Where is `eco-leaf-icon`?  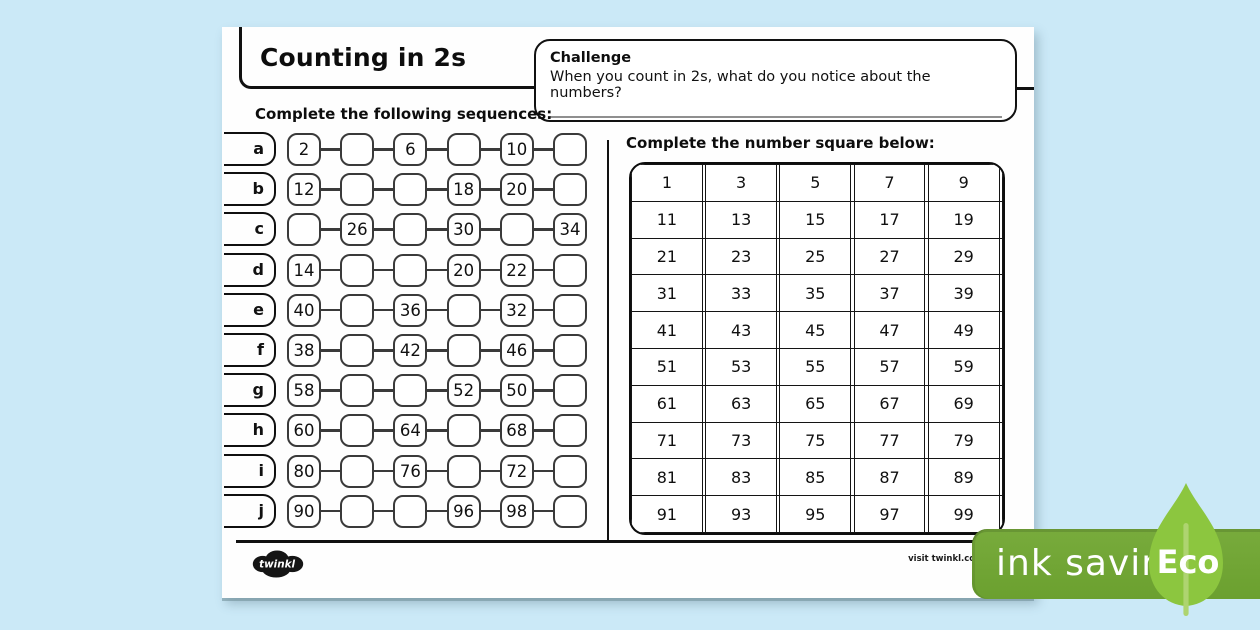
eco-leaf-icon is located at coordinates (1186, 549).